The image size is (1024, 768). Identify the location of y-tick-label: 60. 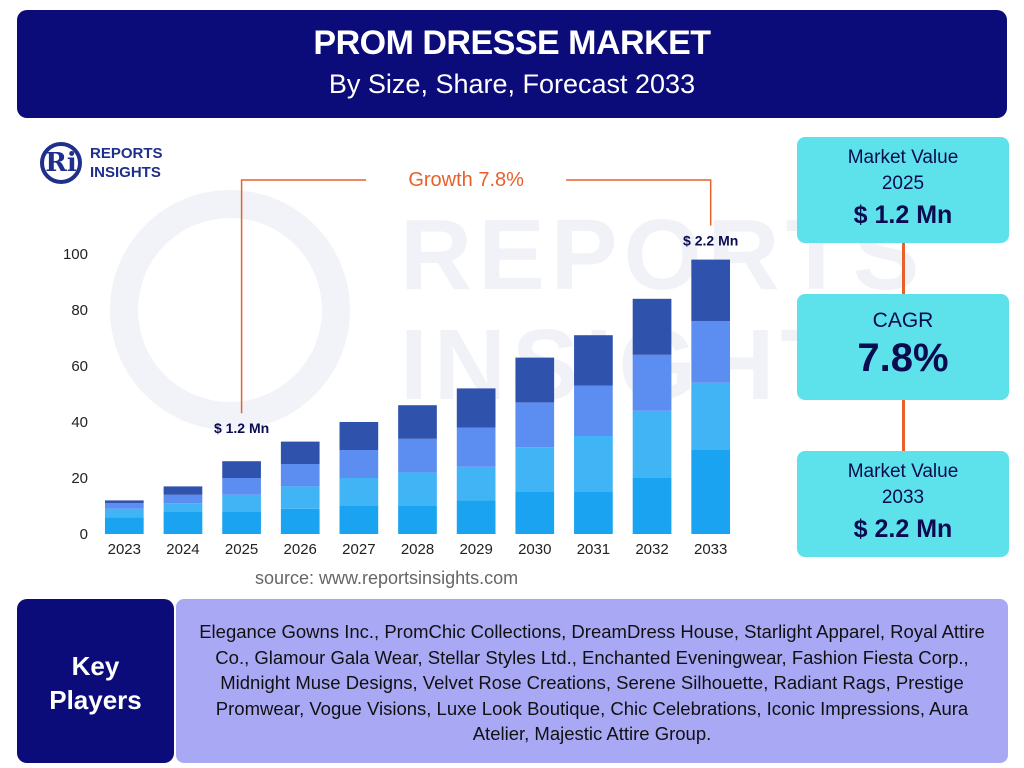
(79, 366).